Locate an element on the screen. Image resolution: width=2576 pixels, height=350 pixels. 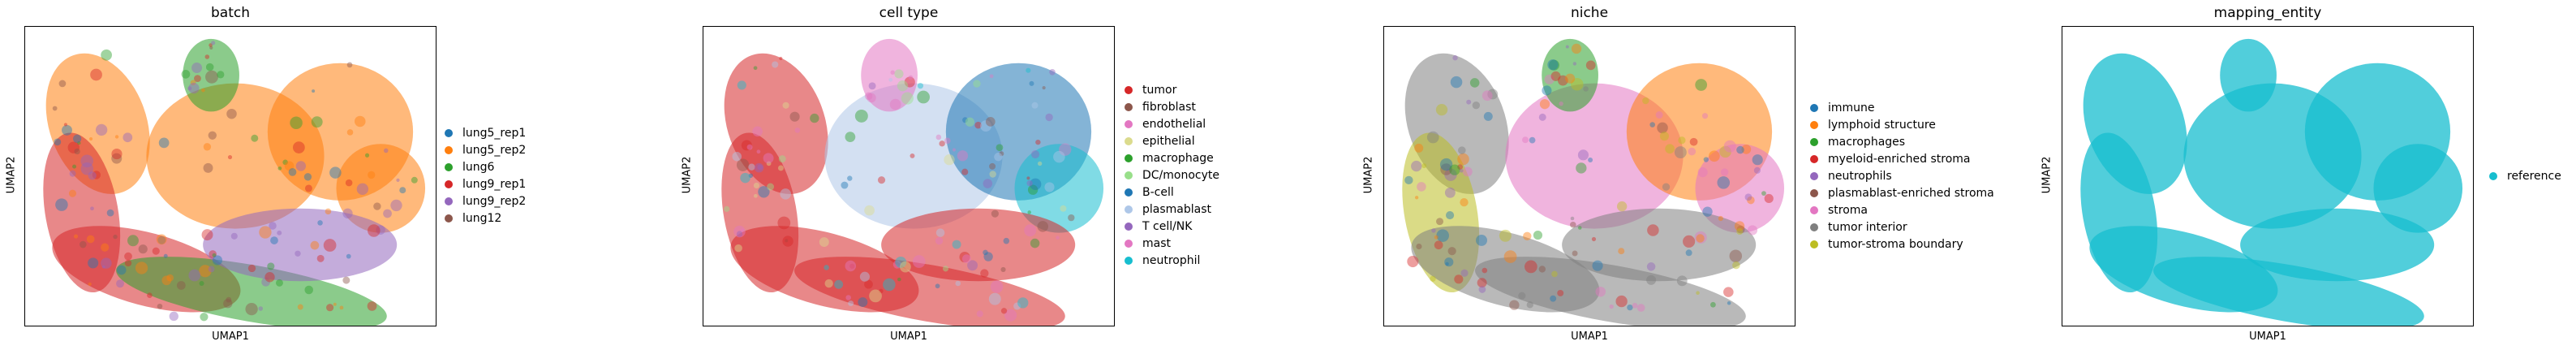
legend-label: lymphoid structure is located at coordinates (1882, 125).